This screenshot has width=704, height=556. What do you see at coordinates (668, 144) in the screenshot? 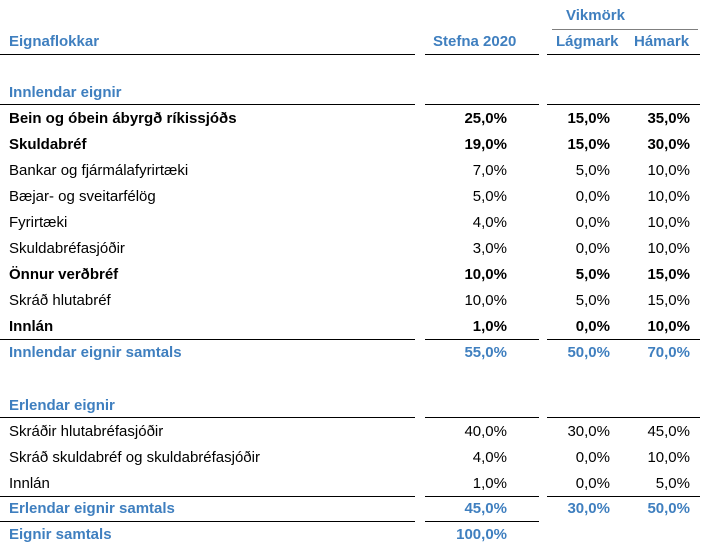
I see `row-max: 30,0%` at bounding box center [668, 144].